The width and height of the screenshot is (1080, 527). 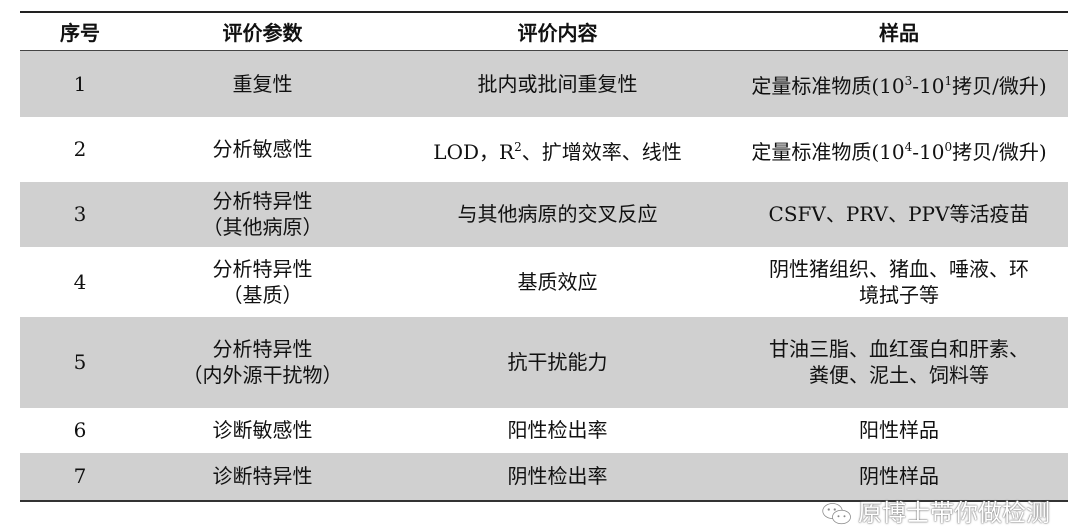 I want to click on cell-content: 抗干扰能力, so click(x=557, y=362).